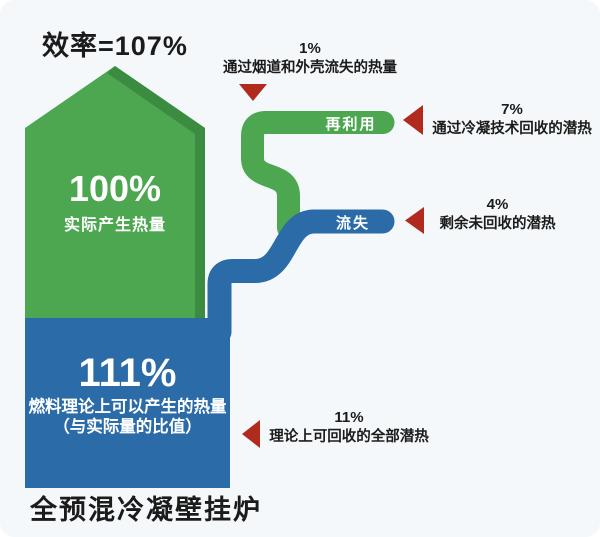 The width and height of the screenshot is (600, 537). What do you see at coordinates (310, 48) in the screenshot?
I see `flue-loss-value: 1%` at bounding box center [310, 48].